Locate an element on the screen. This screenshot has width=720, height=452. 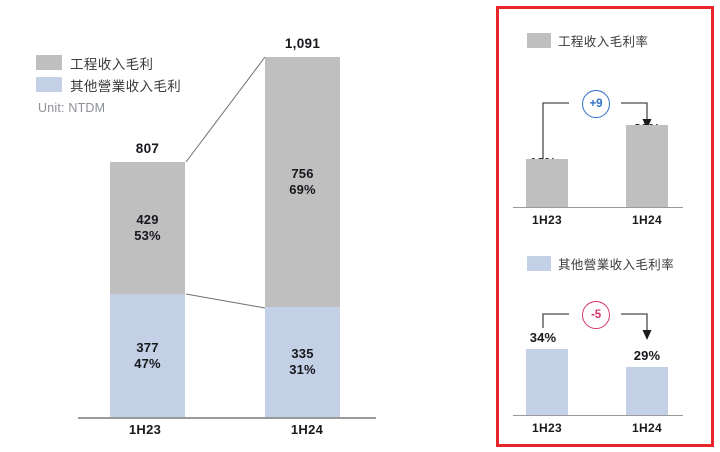
mini-legend-swatch-gray-icon is located at coordinates (539, 40).